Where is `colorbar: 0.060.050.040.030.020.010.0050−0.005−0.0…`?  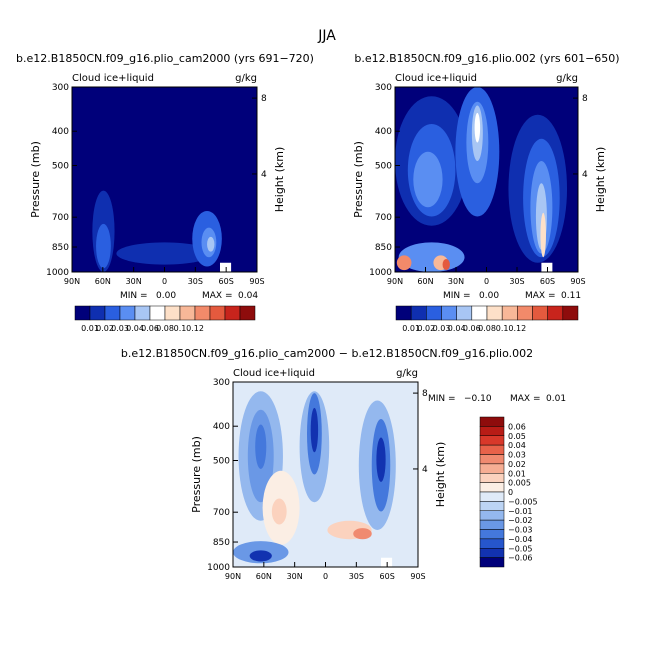
colorbar: 0.060.050.040.030.020.010.0050−0.005−0.0… is located at coordinates (508, 492).